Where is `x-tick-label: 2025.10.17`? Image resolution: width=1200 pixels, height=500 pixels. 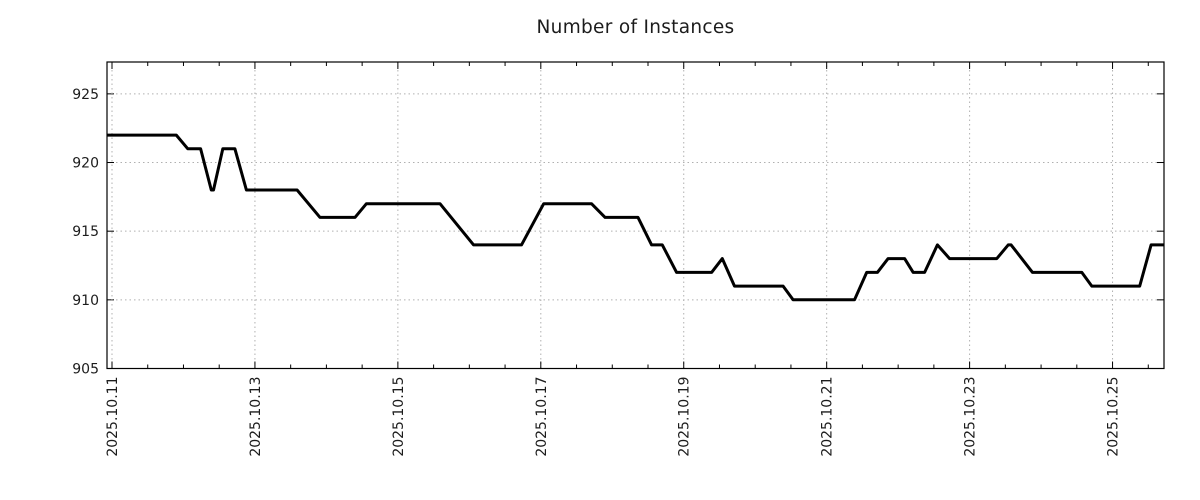 x-tick-label: 2025.10.17 is located at coordinates (542, 417).